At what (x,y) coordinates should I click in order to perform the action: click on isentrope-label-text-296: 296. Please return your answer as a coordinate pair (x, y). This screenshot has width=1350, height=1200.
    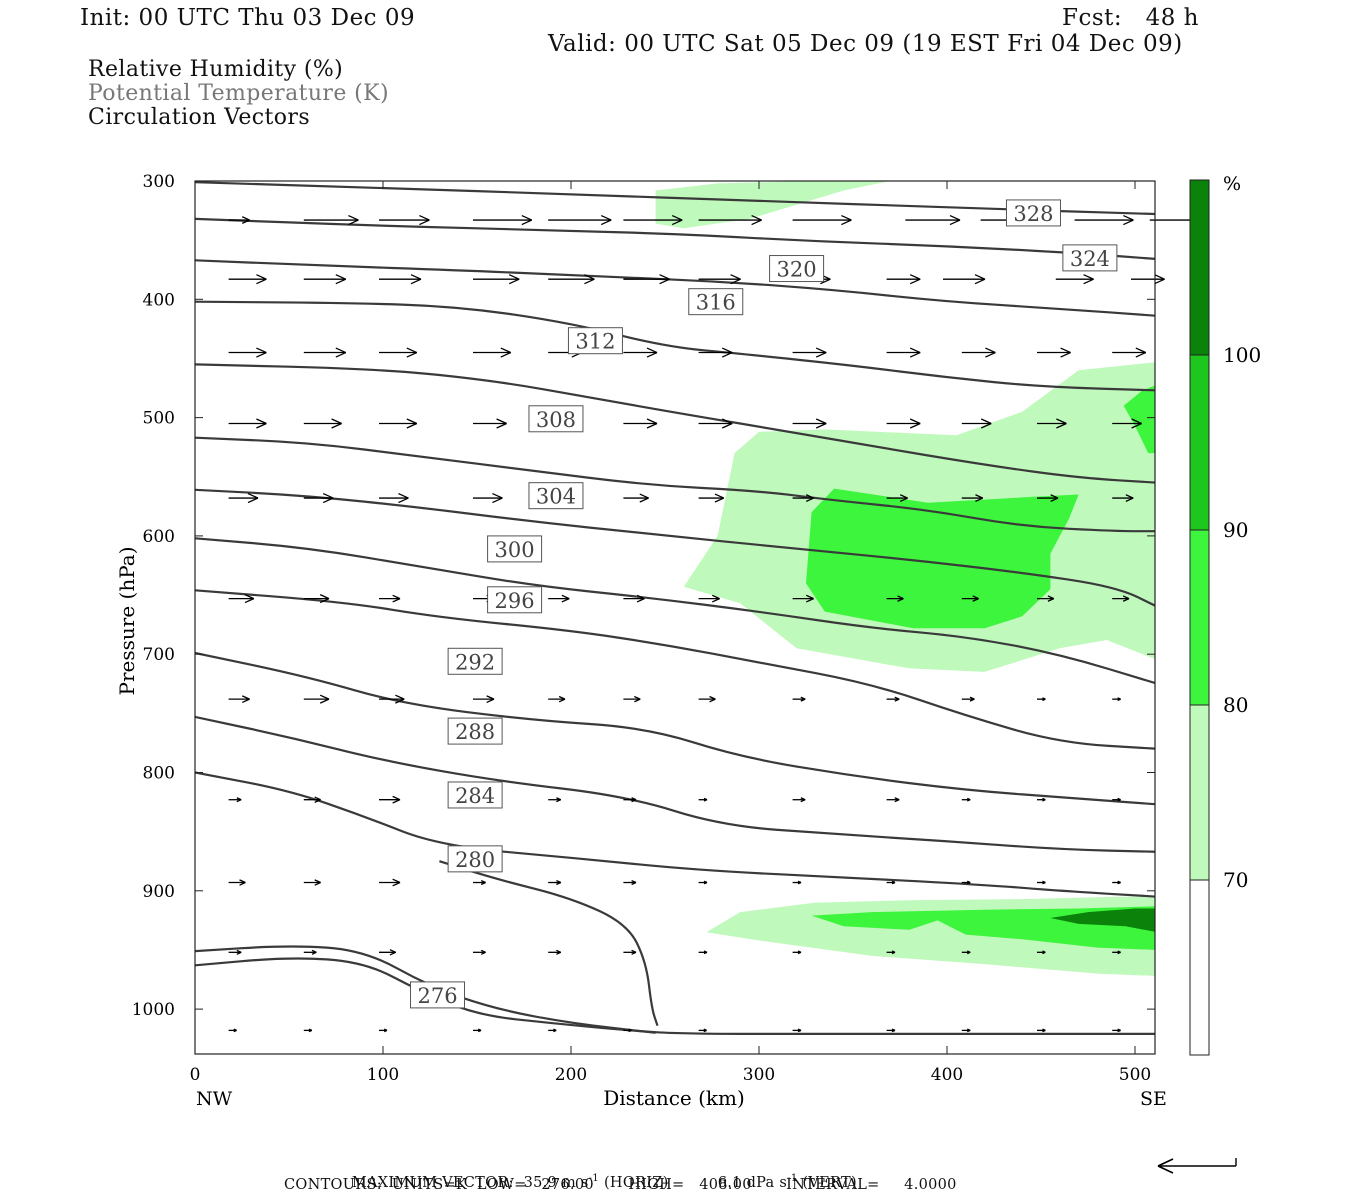
    Looking at the image, I should click on (515, 601).